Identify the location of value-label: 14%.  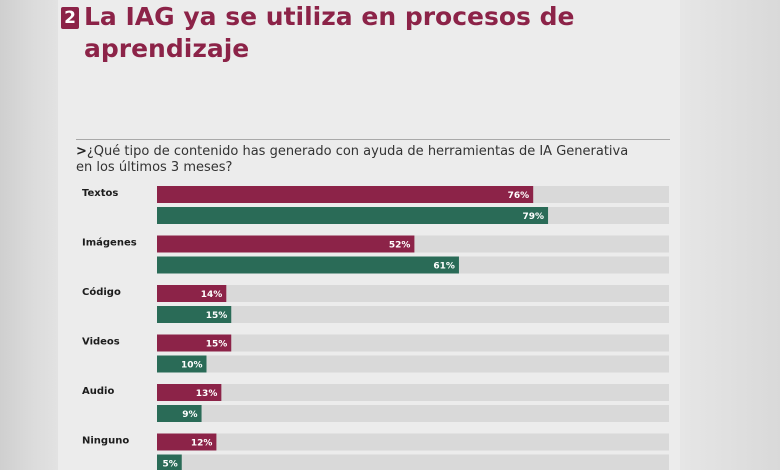
(212, 295).